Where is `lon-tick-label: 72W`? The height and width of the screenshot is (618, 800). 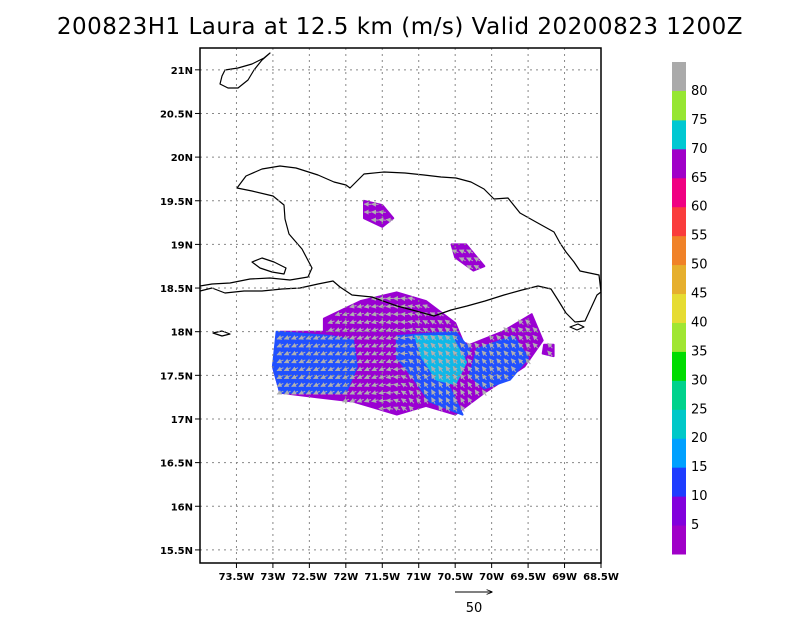 lon-tick-label: 72W is located at coordinates (345, 577).